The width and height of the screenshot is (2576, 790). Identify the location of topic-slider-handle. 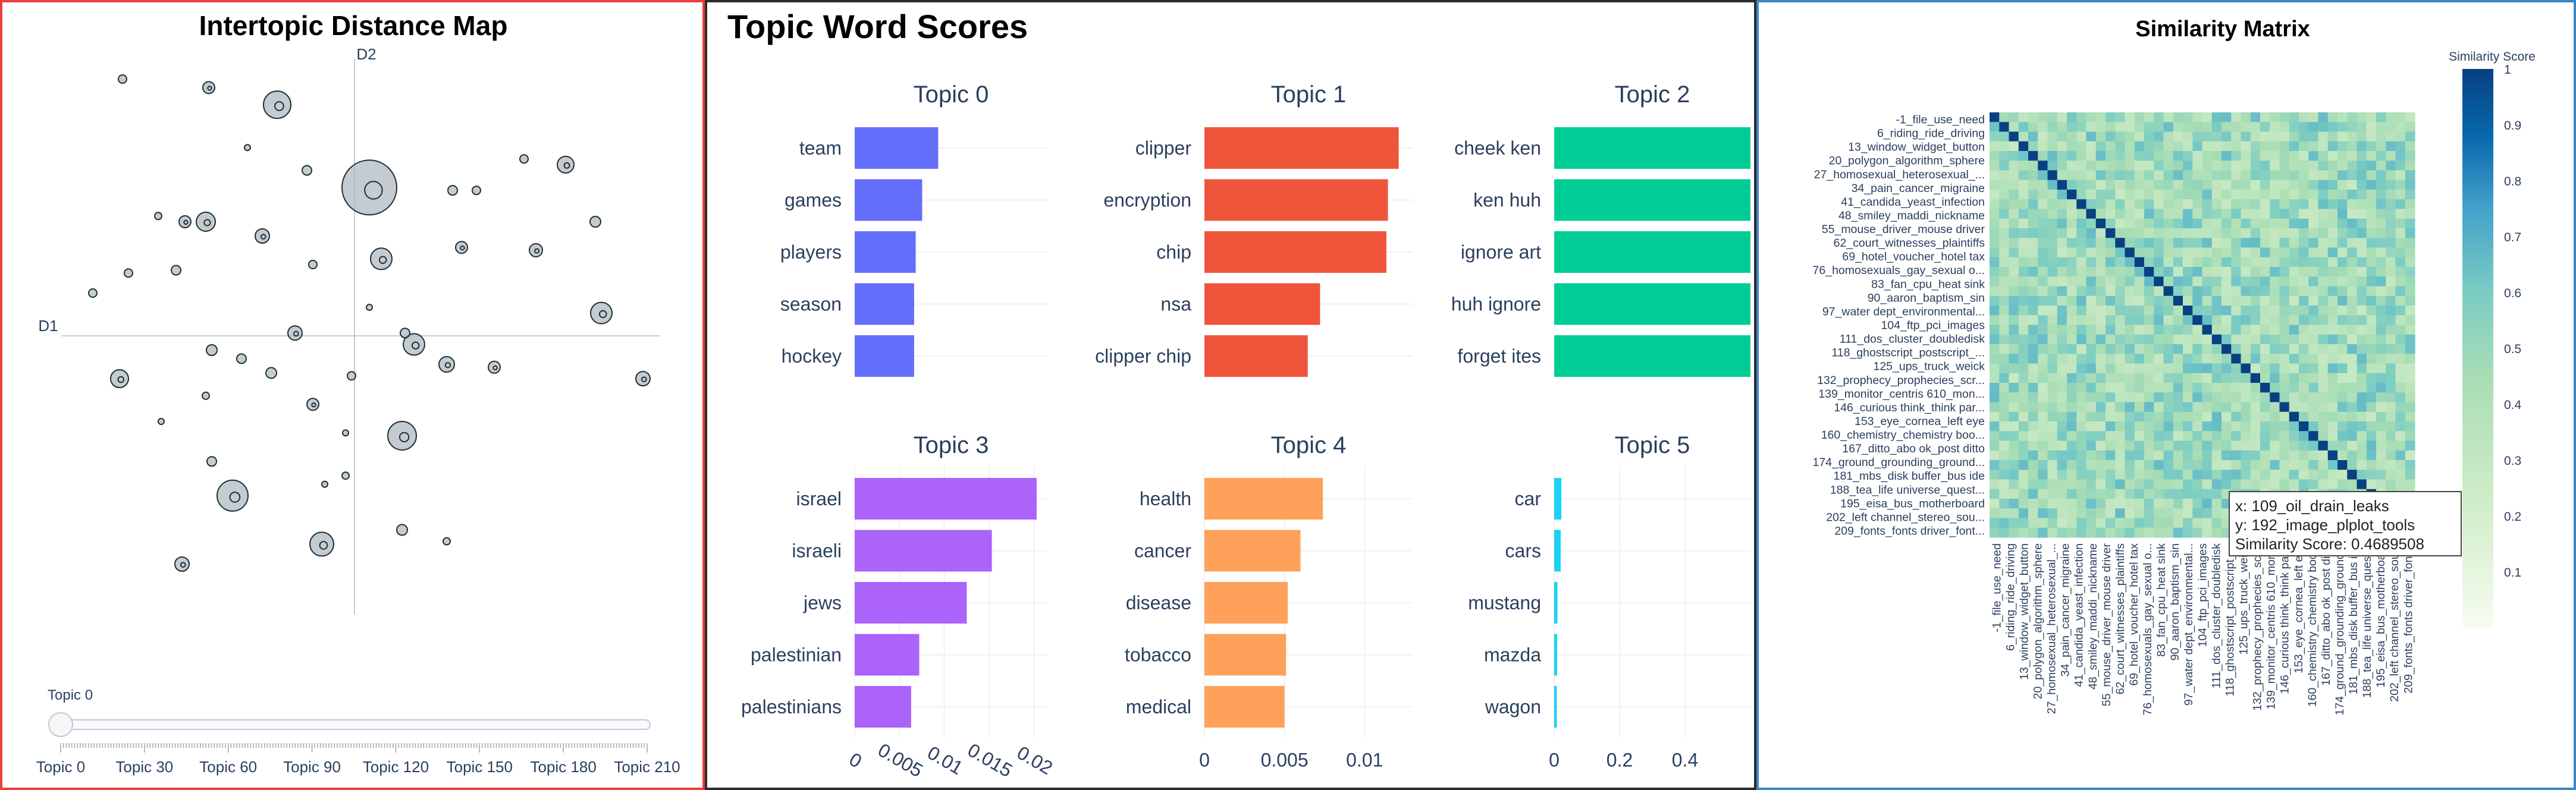
(60, 725).